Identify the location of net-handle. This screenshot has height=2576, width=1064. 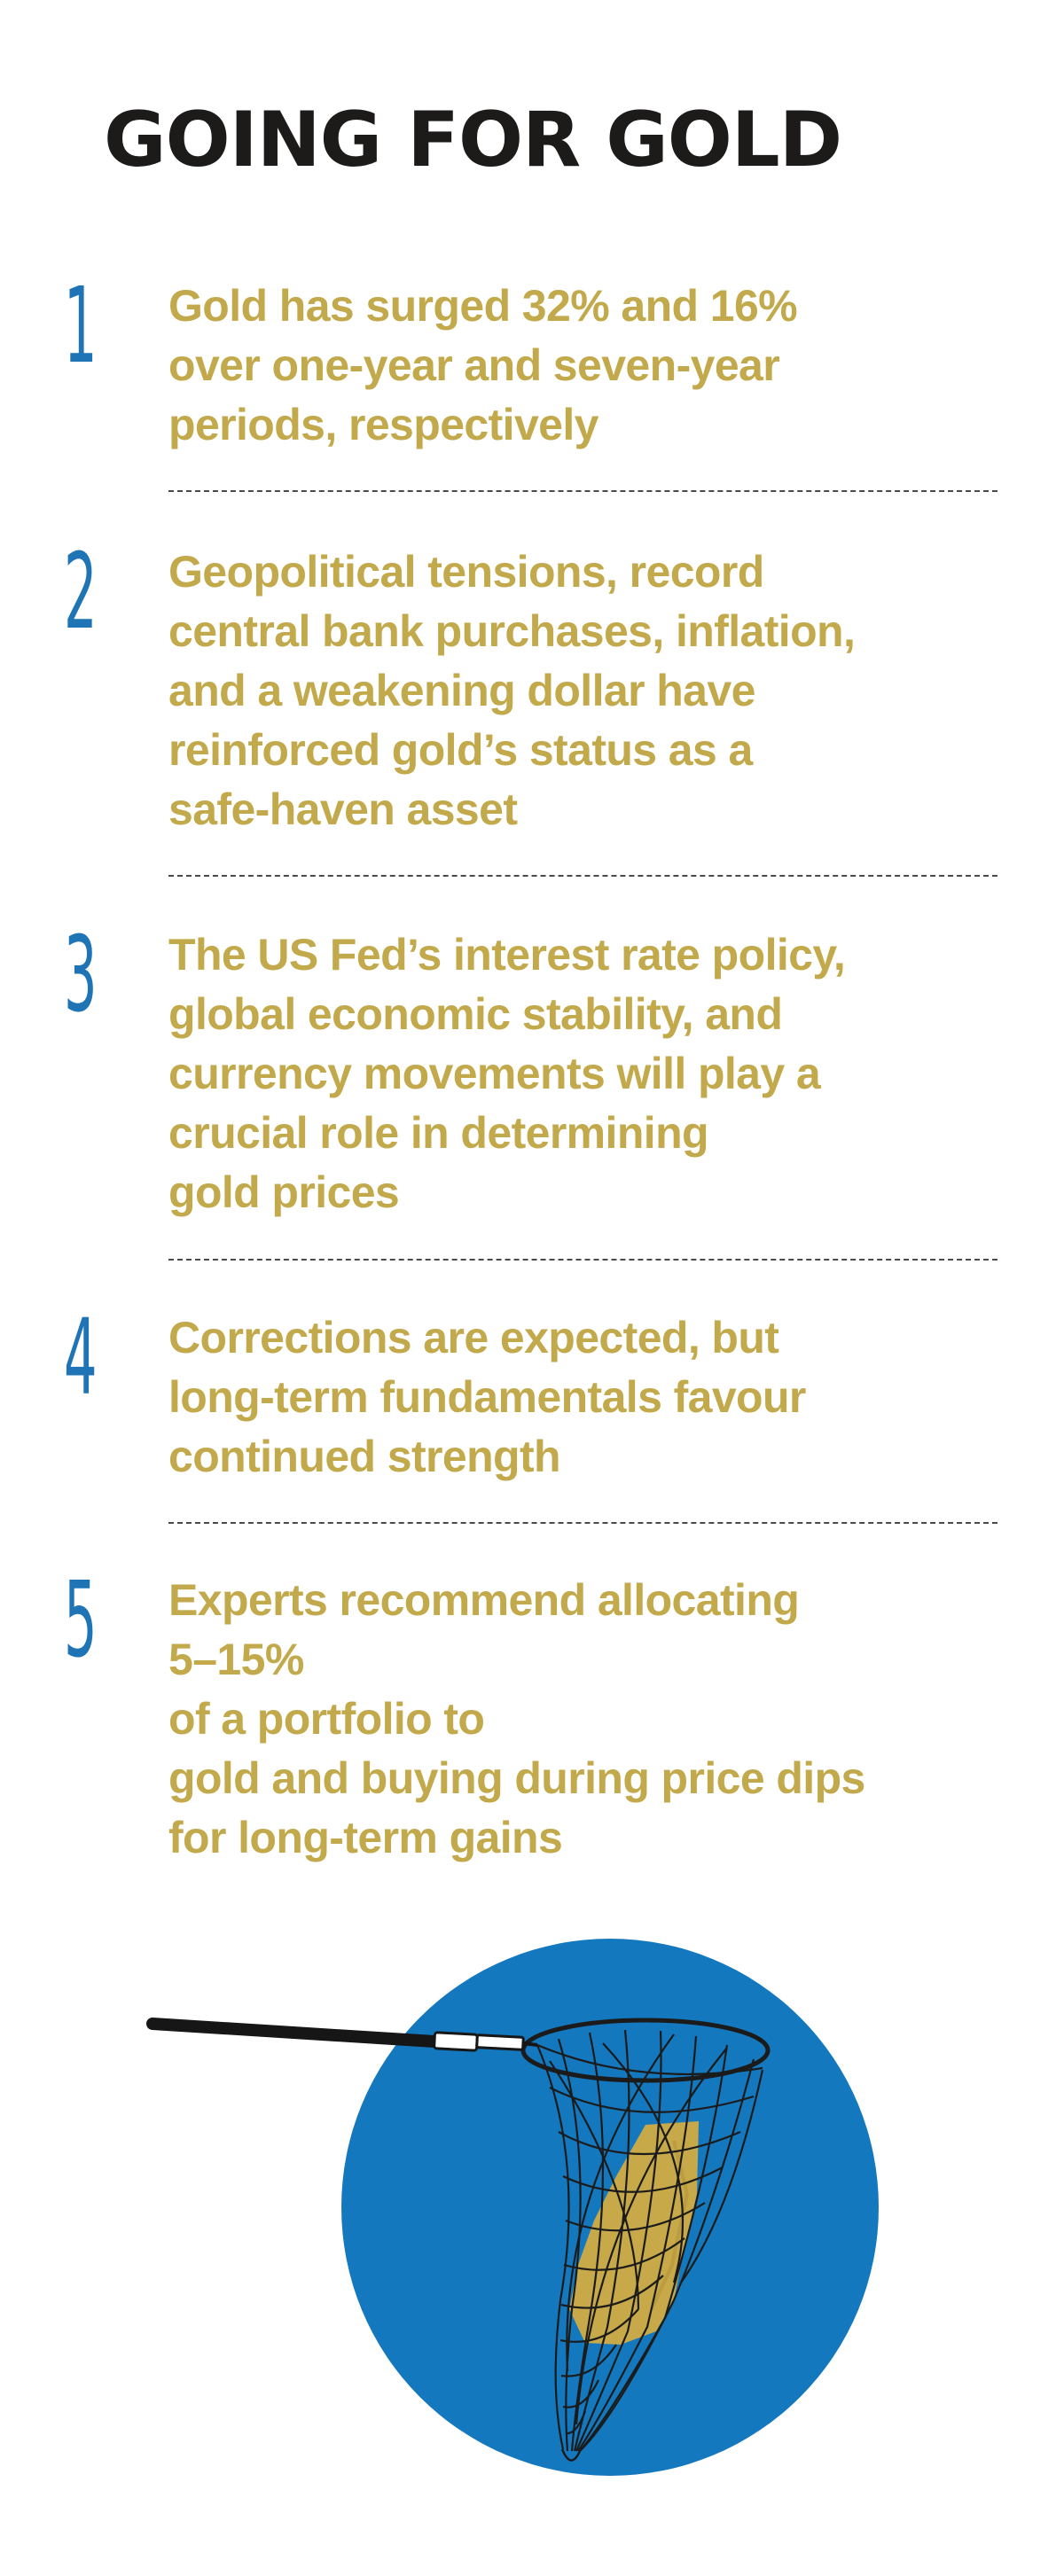
(342, 2035).